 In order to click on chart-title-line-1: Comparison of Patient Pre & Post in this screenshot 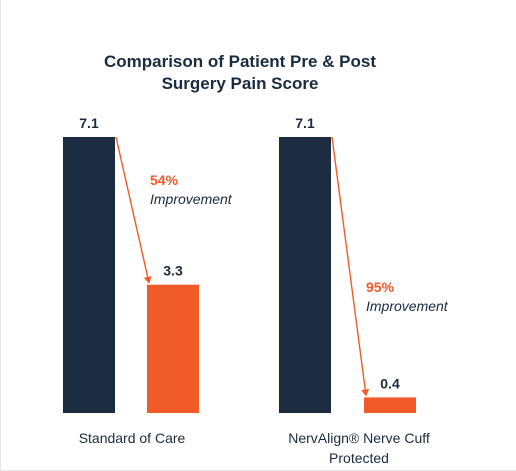, I will do `click(240, 61)`.